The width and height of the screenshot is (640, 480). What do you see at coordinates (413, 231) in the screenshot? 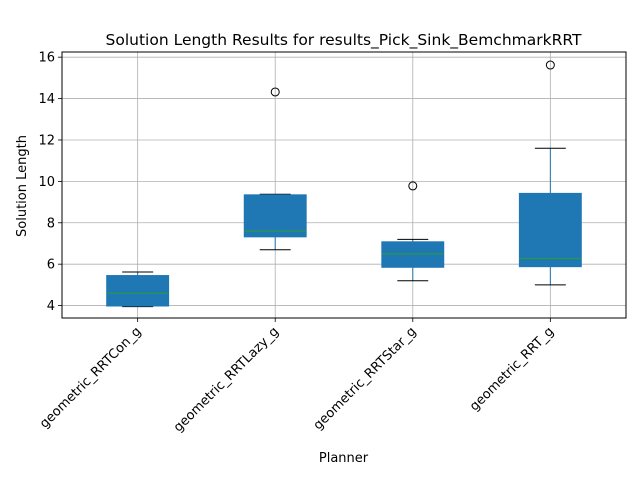
I see `box-geometric_RRTStar_g` at bounding box center [413, 231].